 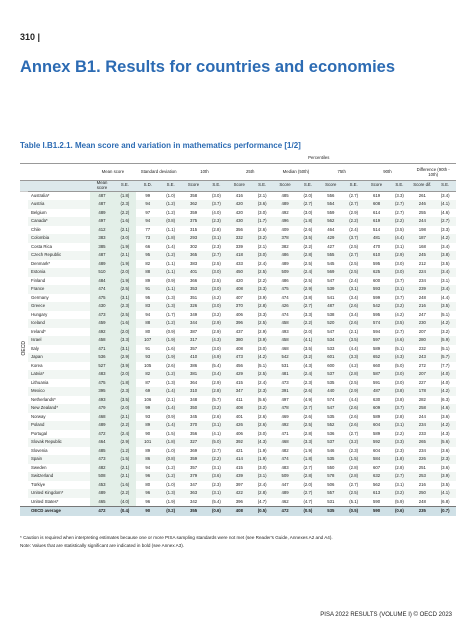 I want to click on country: Poland, so click(x=59, y=425).